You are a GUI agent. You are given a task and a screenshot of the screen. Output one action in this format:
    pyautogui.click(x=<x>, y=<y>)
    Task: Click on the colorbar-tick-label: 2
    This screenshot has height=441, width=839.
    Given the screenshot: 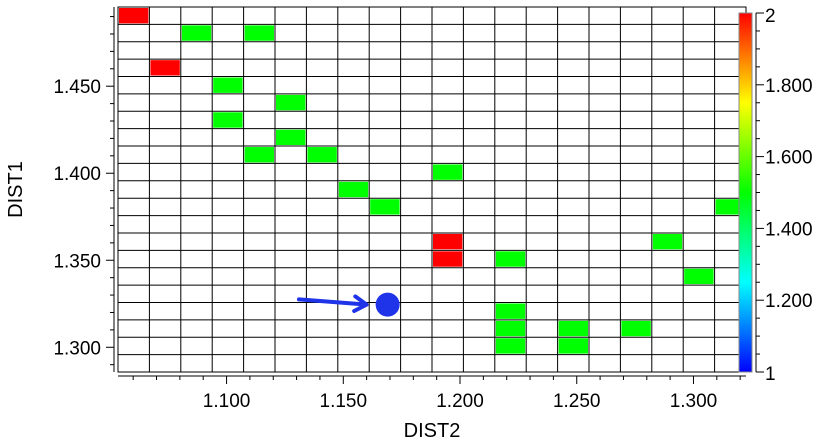 What is the action you would take?
    pyautogui.click(x=770, y=16)
    